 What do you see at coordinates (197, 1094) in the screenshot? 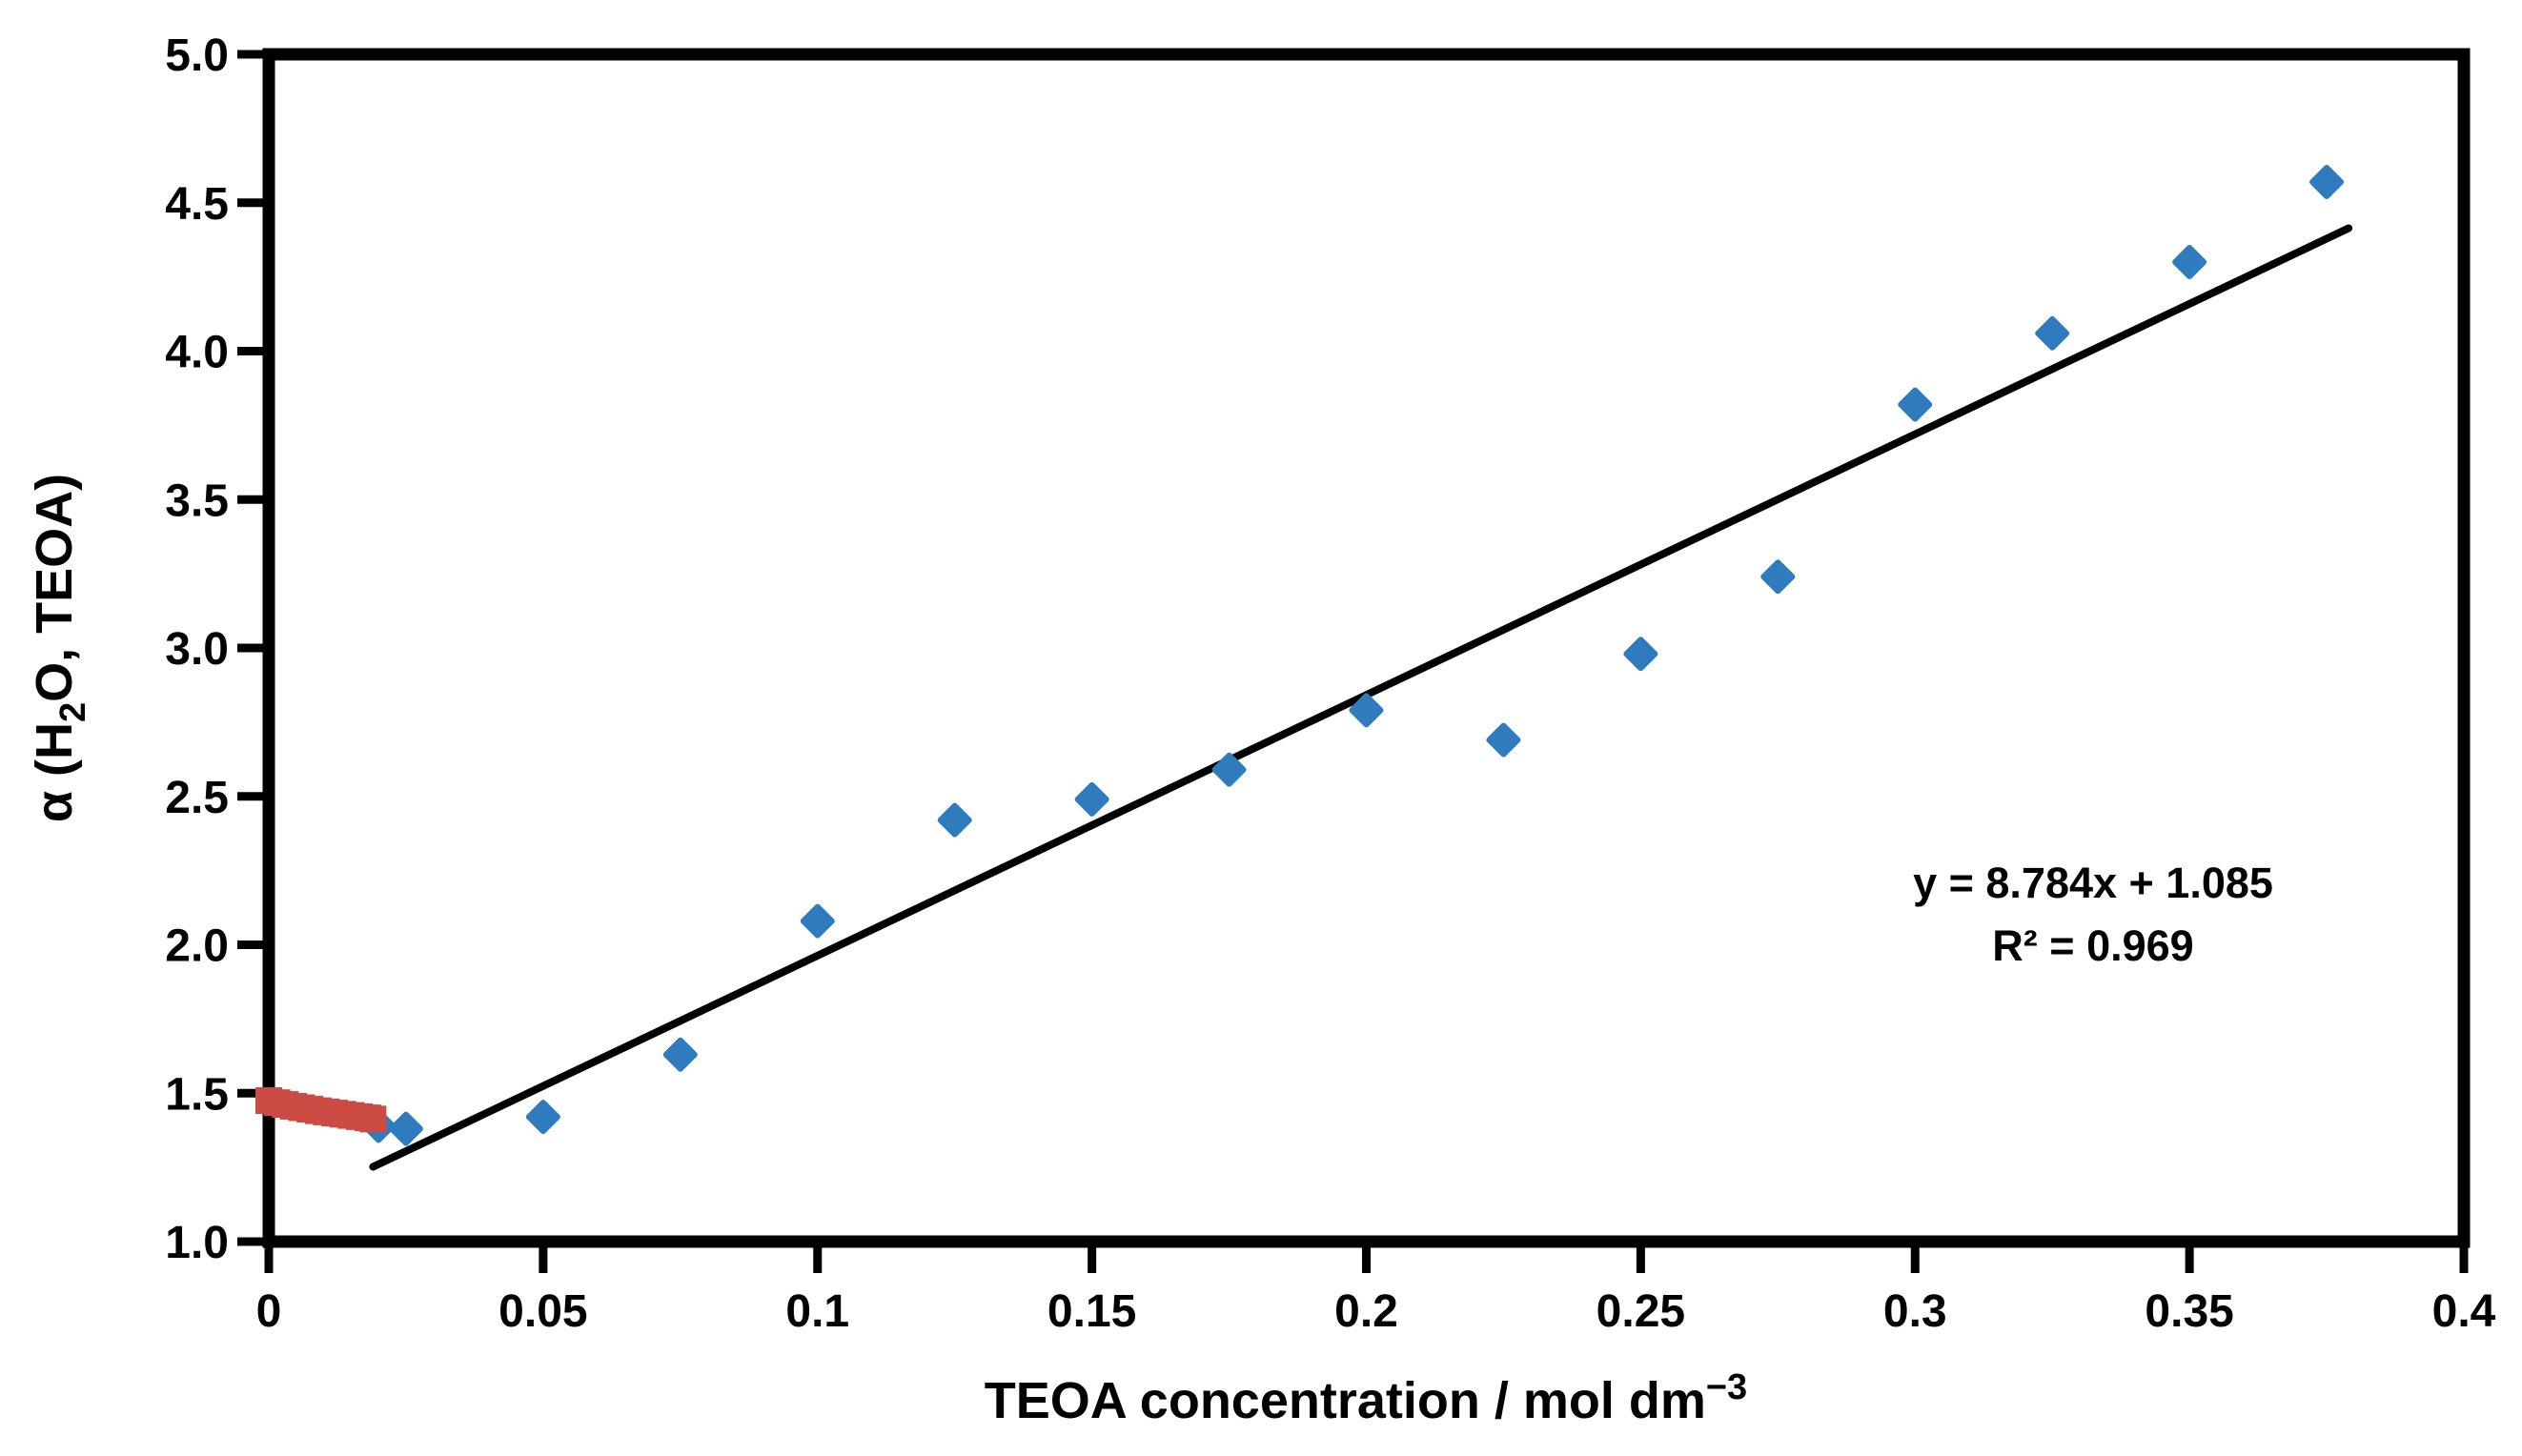
I see `y-tick-label: 1.5` at bounding box center [197, 1094].